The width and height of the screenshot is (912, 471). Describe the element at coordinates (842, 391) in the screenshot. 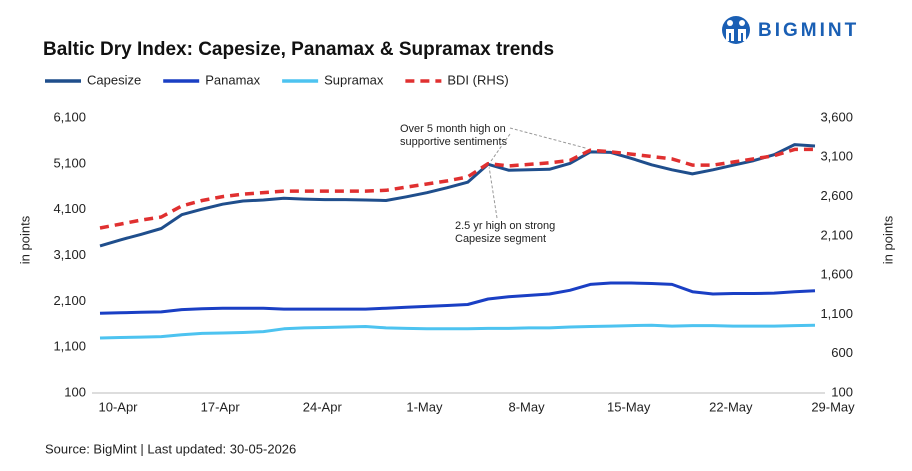

I see `y2-tick-label: 100` at that location.